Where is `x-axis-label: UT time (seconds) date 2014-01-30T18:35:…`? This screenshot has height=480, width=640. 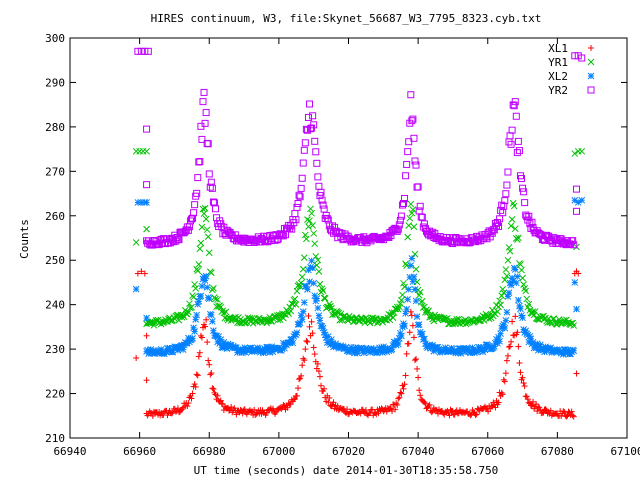
x-axis-label: UT time (seconds) date 2014-01-30T18:35:… is located at coordinates (346, 470).